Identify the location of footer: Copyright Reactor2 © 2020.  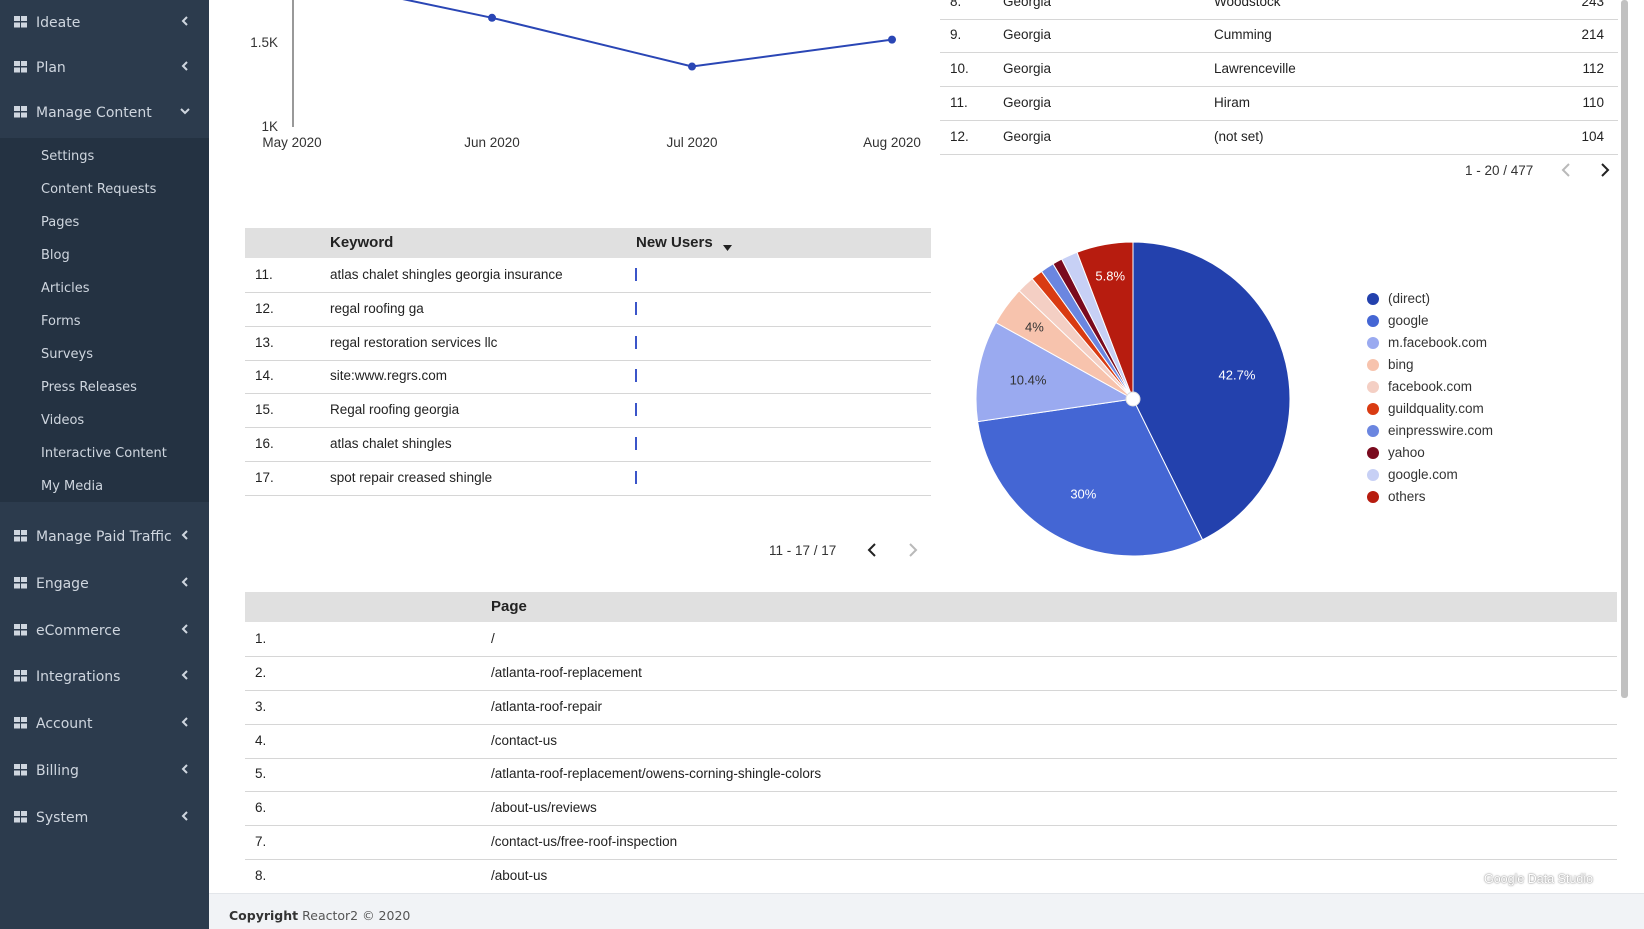
(926, 911).